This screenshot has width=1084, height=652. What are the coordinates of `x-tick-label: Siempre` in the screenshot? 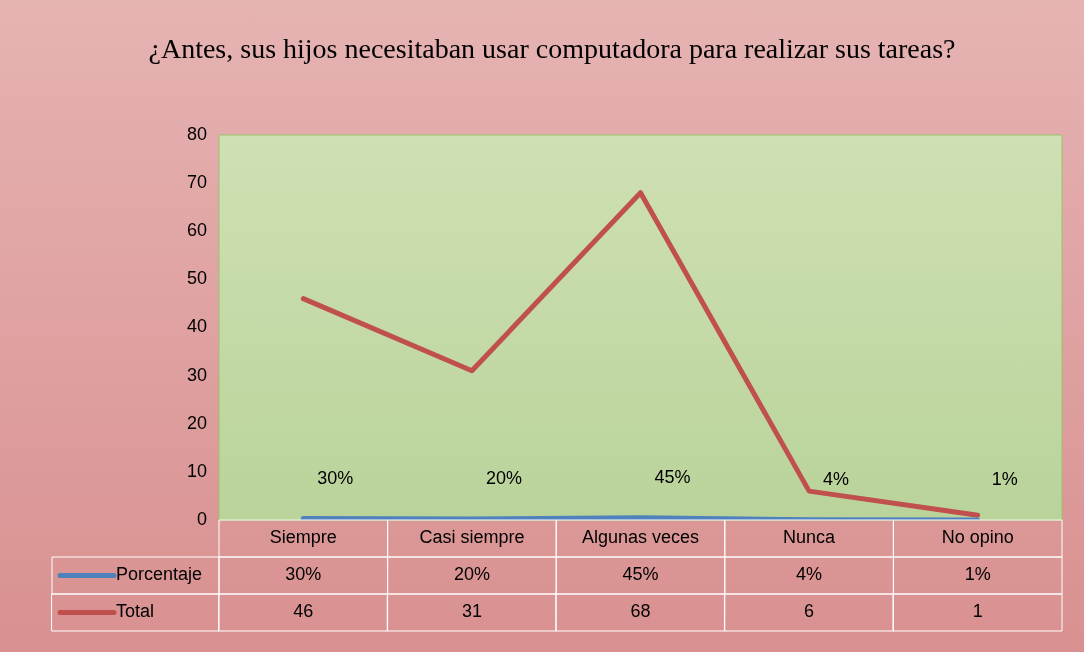 It's located at (303, 537).